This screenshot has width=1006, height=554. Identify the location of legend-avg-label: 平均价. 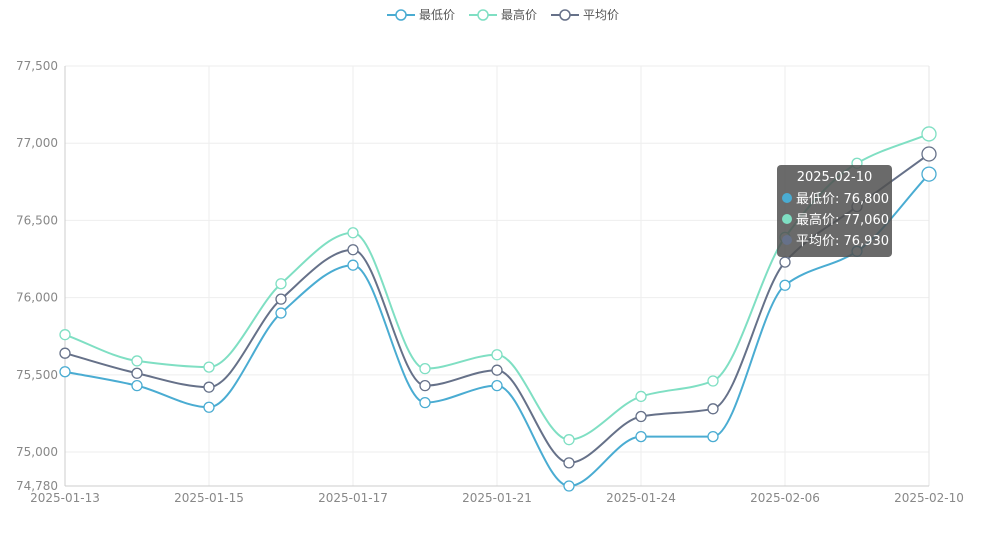
(601, 15).